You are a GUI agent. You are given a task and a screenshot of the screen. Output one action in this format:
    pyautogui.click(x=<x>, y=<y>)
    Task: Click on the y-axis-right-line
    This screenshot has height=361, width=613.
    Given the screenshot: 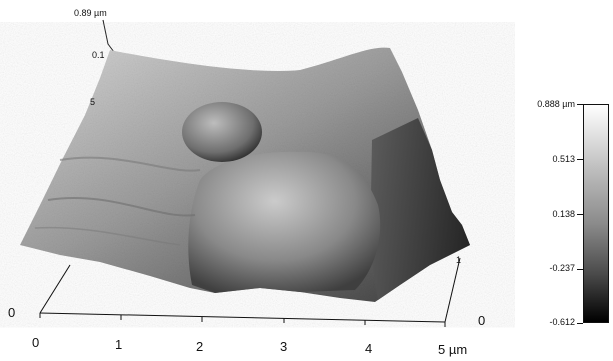 What is the action you would take?
    pyautogui.click(x=452, y=290)
    